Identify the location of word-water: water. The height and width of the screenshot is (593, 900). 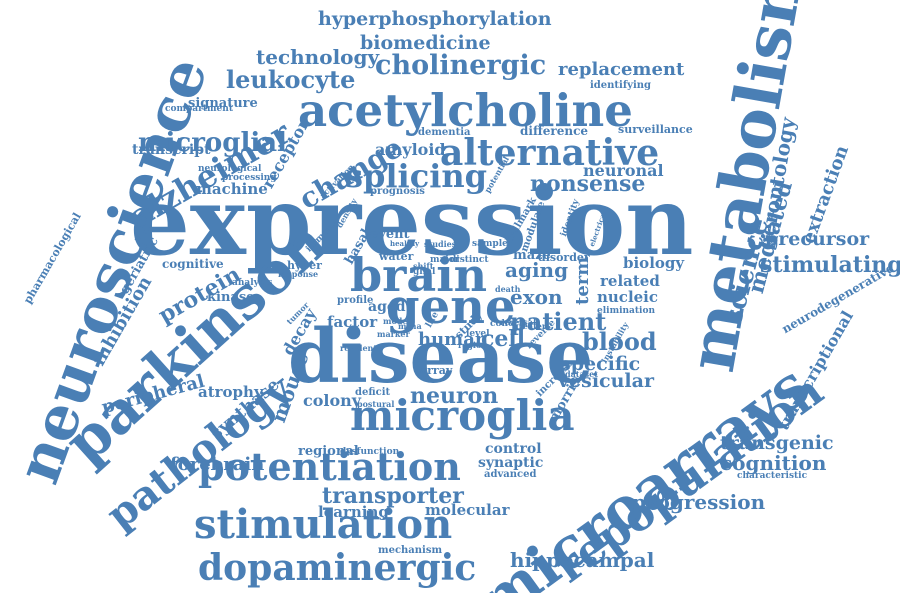
(396, 256).